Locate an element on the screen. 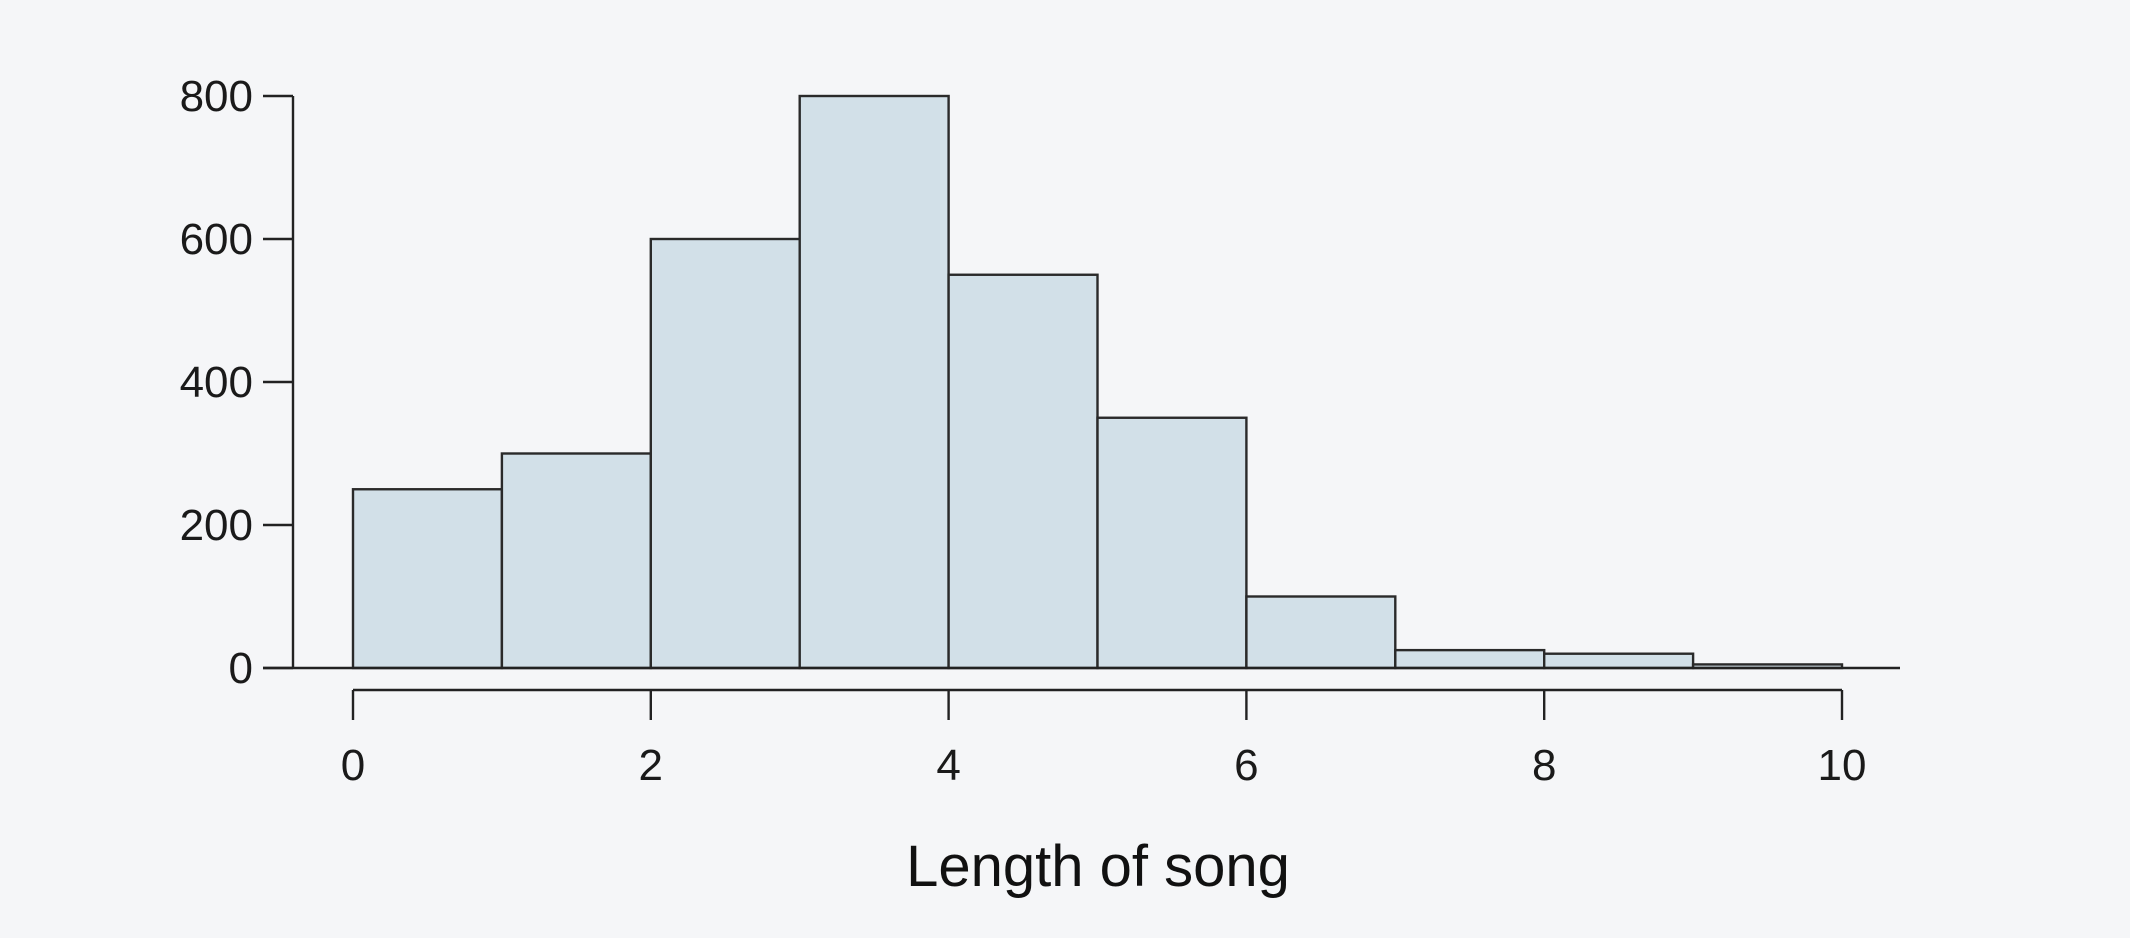  x-axis: 0 2 4 6 8 10 is located at coordinates (1104, 739).